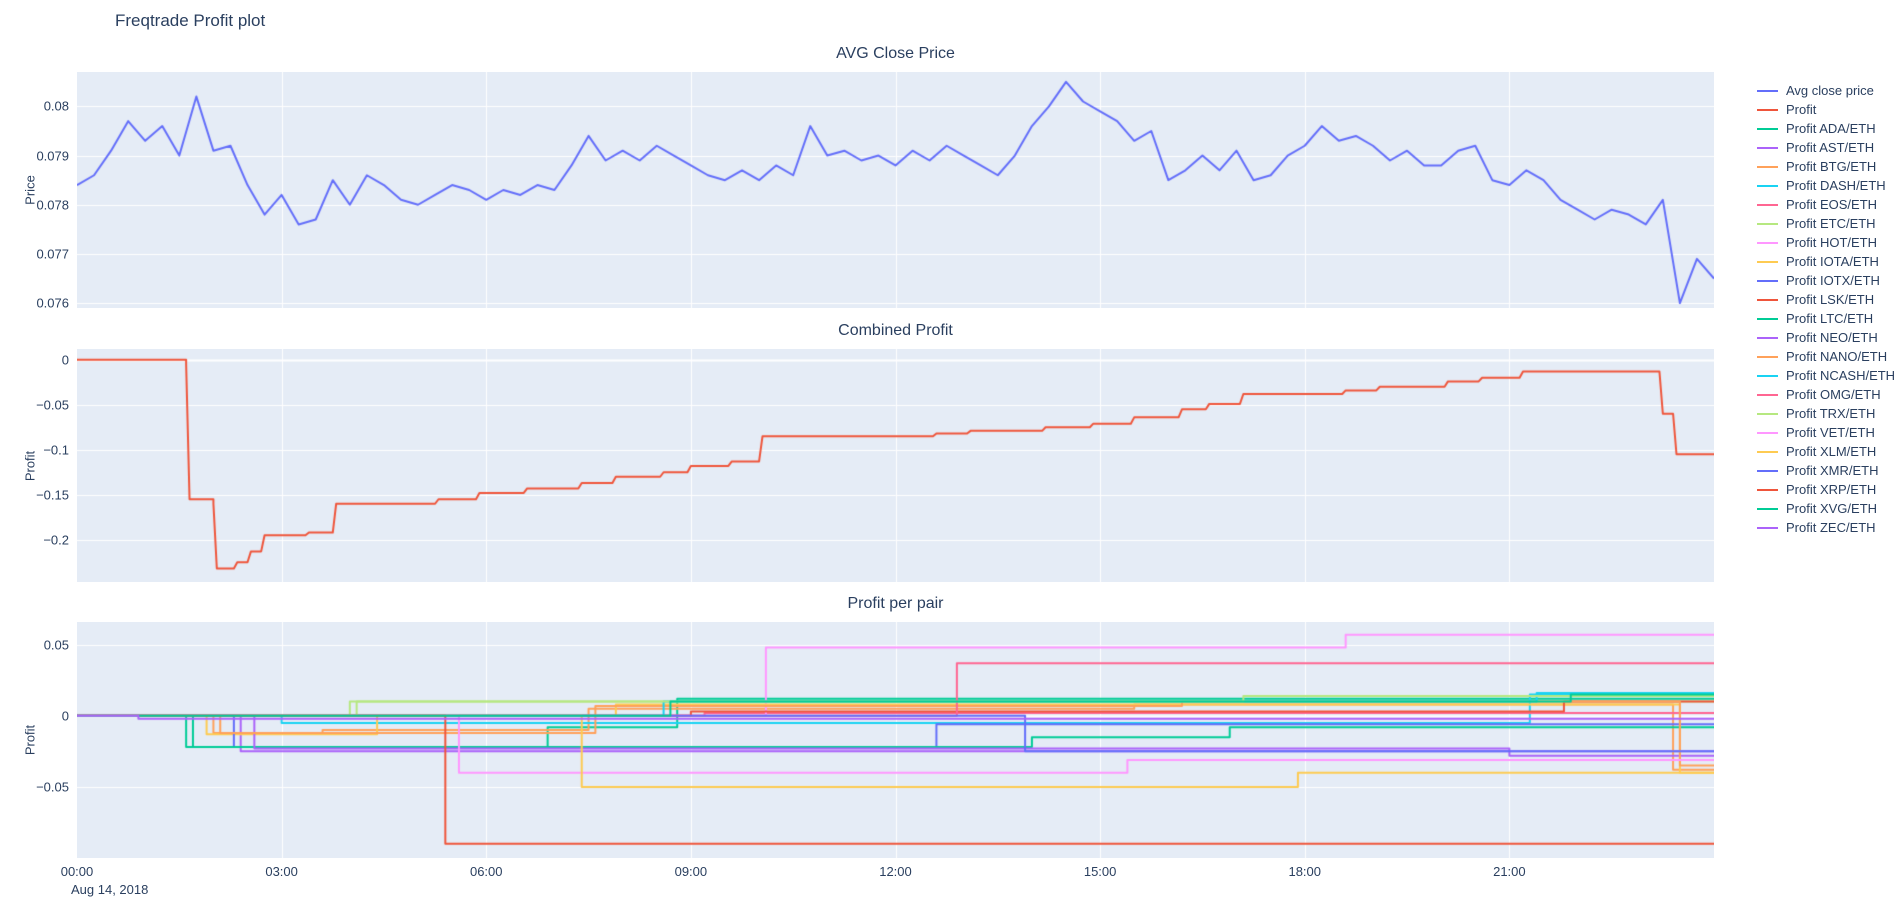 Image resolution: width=1896 pixels, height=913 pixels. Describe the element at coordinates (1826, 299) in the screenshot. I see `legend-item: Profit LSK/ETH` at that location.